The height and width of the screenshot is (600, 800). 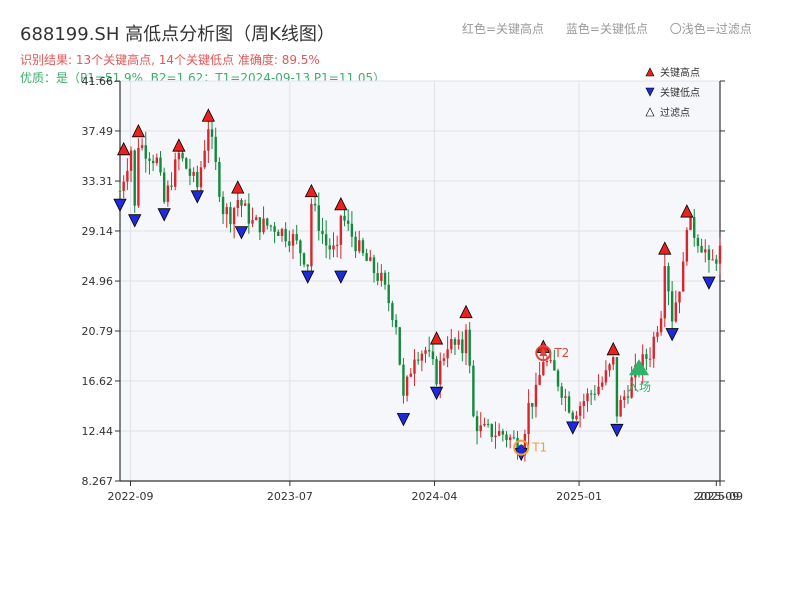 What do you see at coordinates (503, 29) in the screenshot?
I see `legend-red-high: 红色=关键高点` at bounding box center [503, 29].